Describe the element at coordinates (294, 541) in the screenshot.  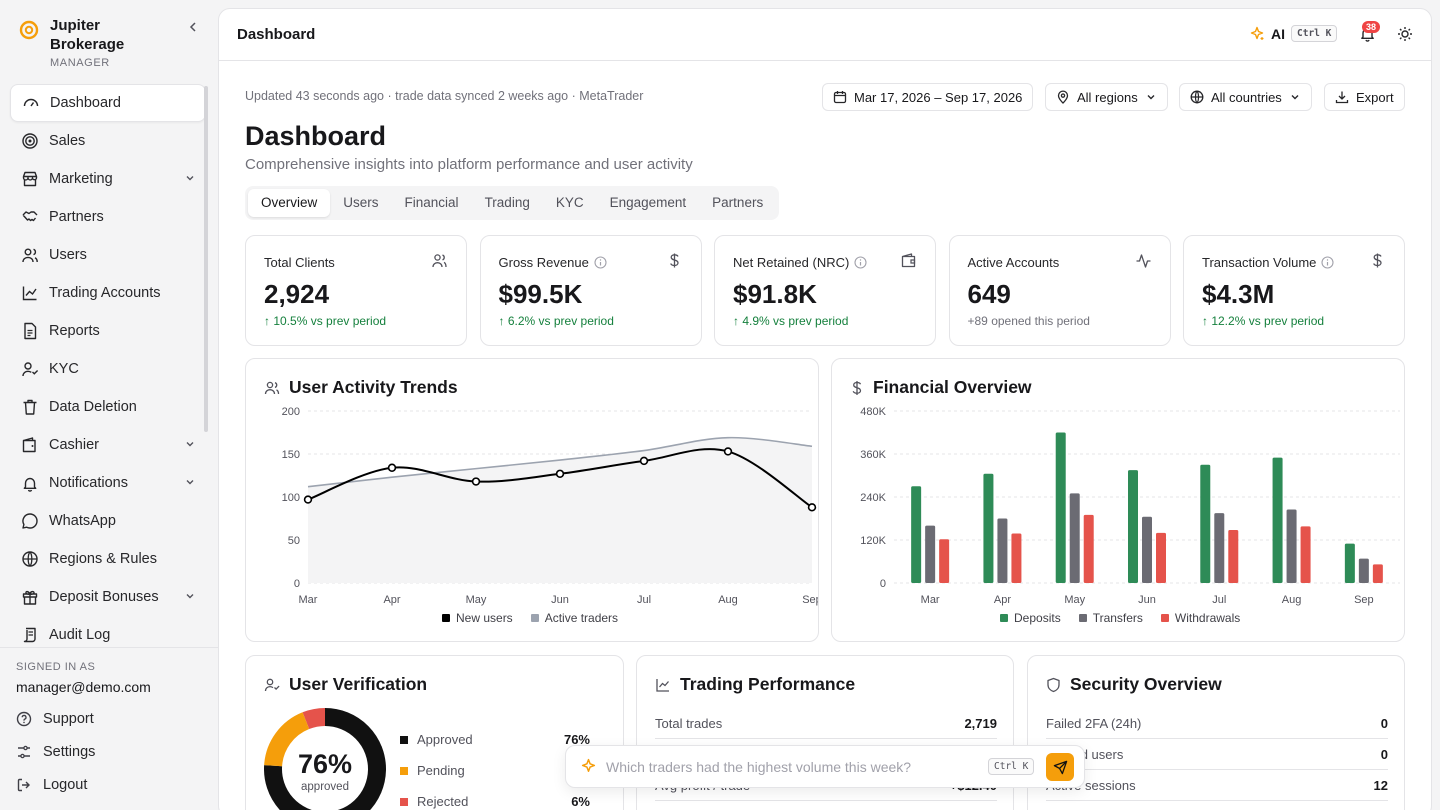
I see `y-tick-label: 50` at that location.